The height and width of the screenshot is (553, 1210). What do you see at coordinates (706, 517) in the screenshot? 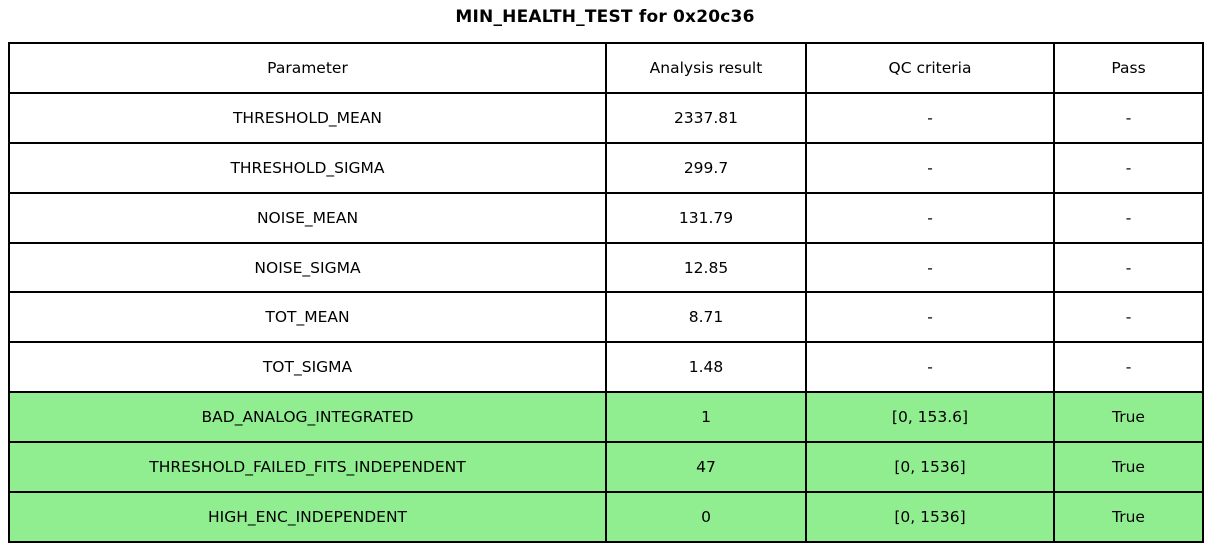
I see `cell-analysis-result: 0` at bounding box center [706, 517].